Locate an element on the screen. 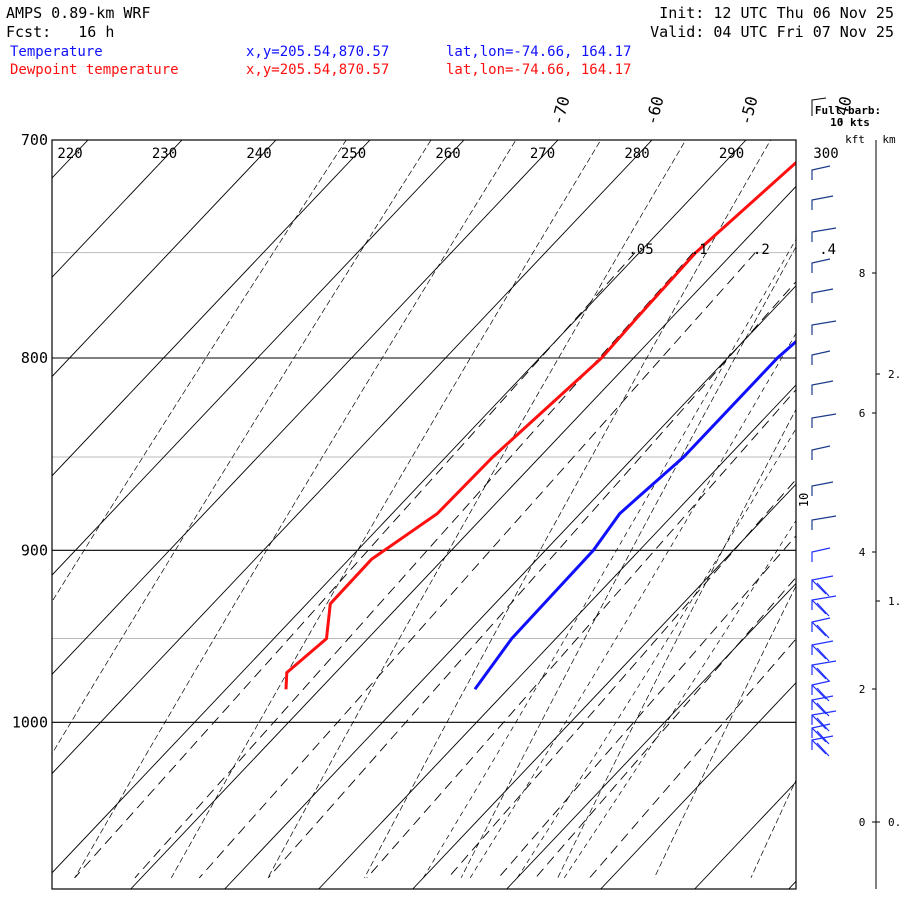 This screenshot has width=900, height=900. temperature-profile is located at coordinates (634, 515).